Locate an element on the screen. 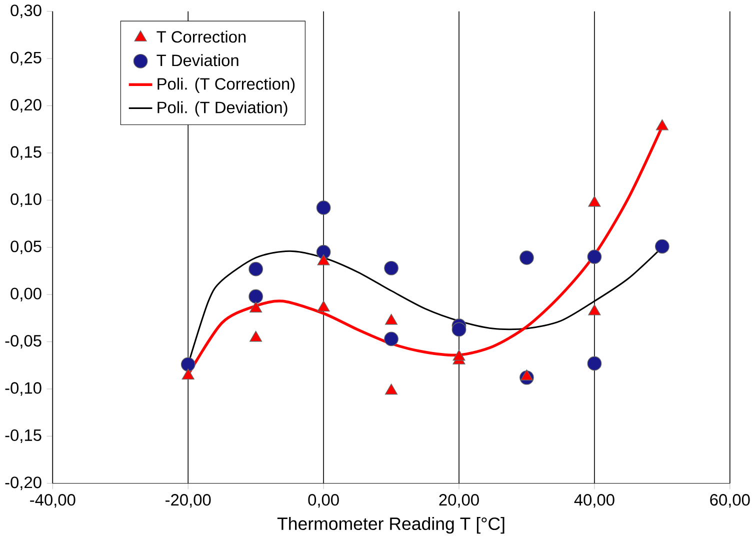 This screenshot has height=538, width=755. x-tick-label: 0,00 is located at coordinates (323, 501).